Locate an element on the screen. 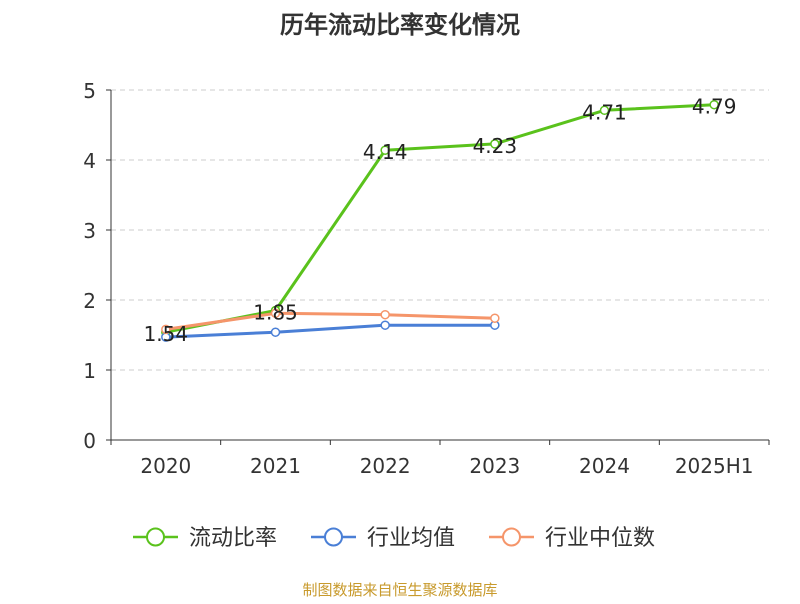  data-label: 4.14 is located at coordinates (385, 152).